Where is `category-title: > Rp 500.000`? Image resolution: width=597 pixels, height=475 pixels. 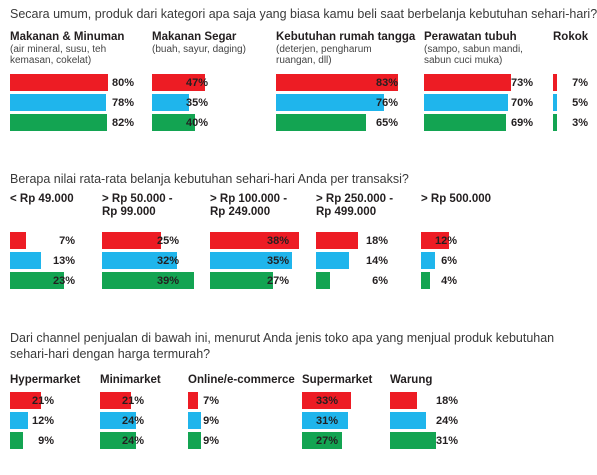 category-title: > Rp 500.000 is located at coordinates (456, 199).